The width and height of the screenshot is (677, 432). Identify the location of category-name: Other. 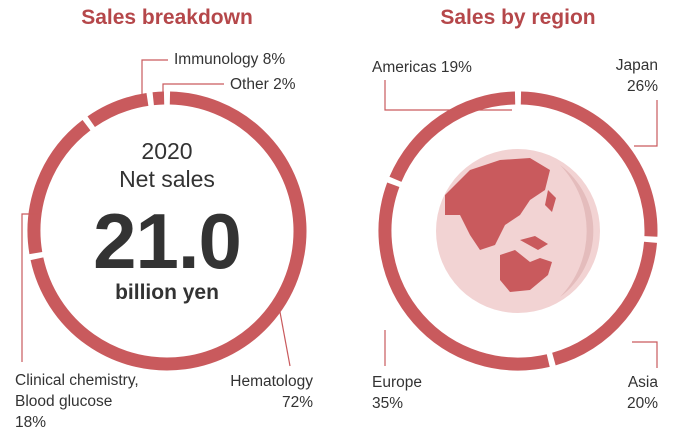
(249, 84).